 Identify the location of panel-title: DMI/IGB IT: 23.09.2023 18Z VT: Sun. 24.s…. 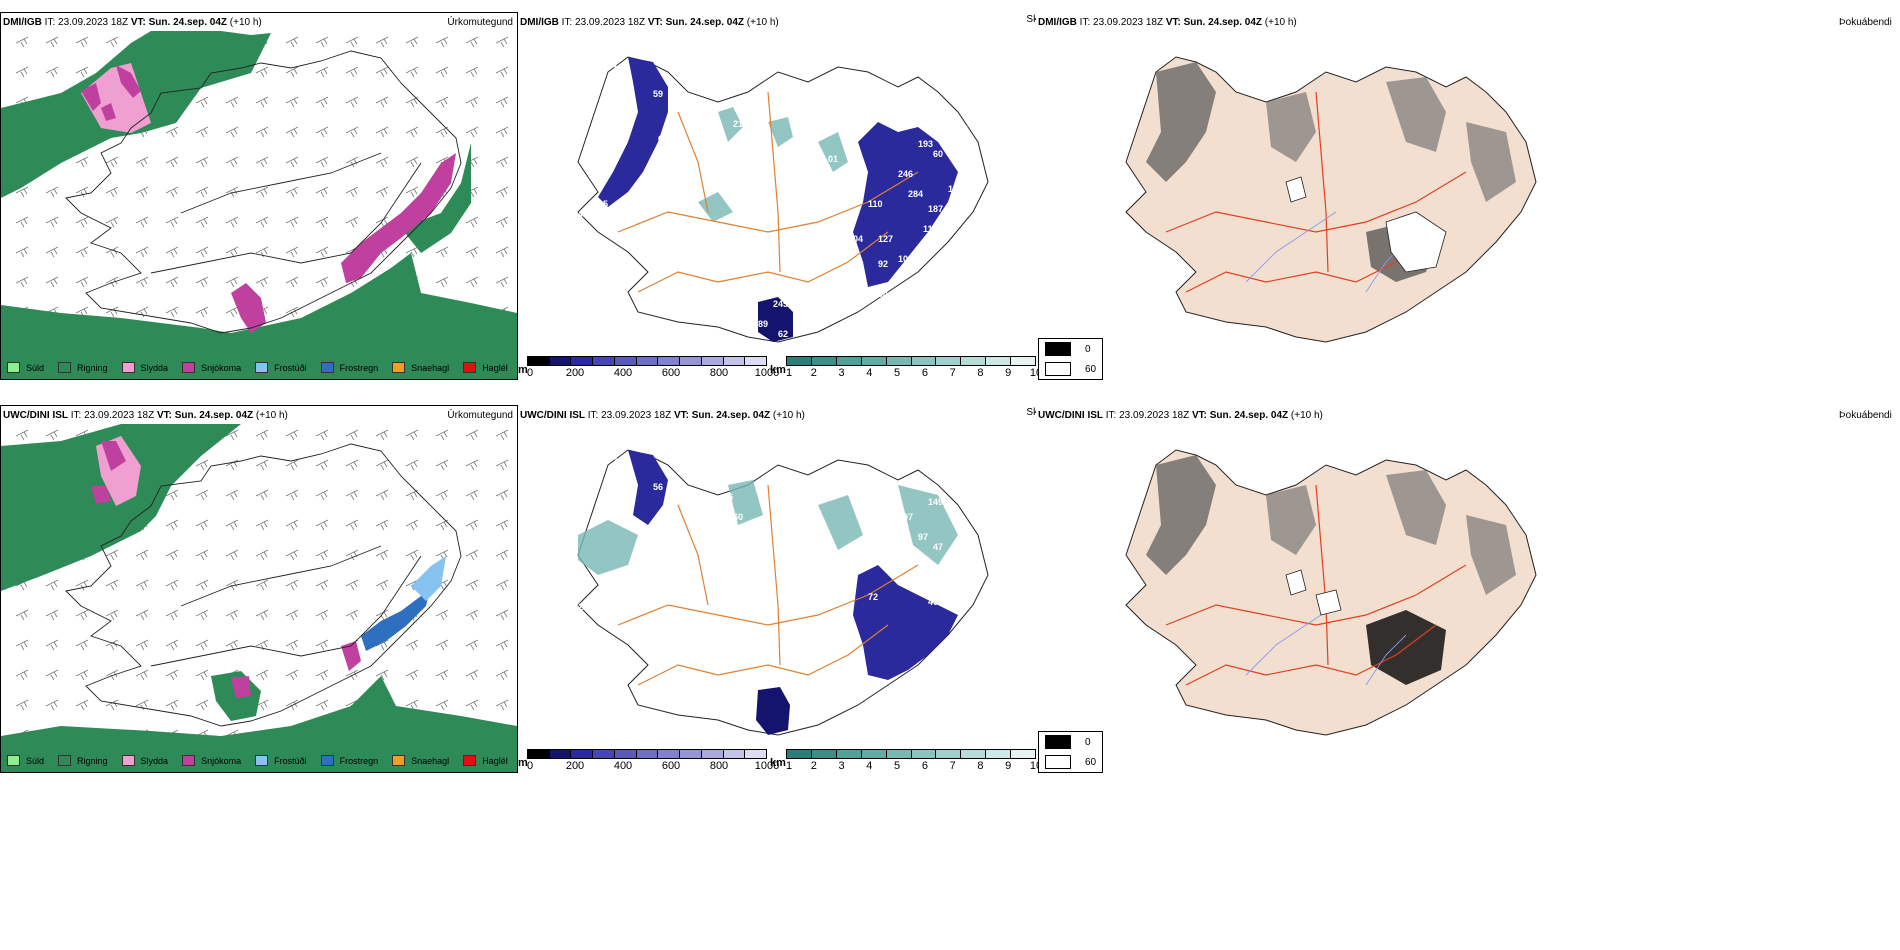
(649, 22).